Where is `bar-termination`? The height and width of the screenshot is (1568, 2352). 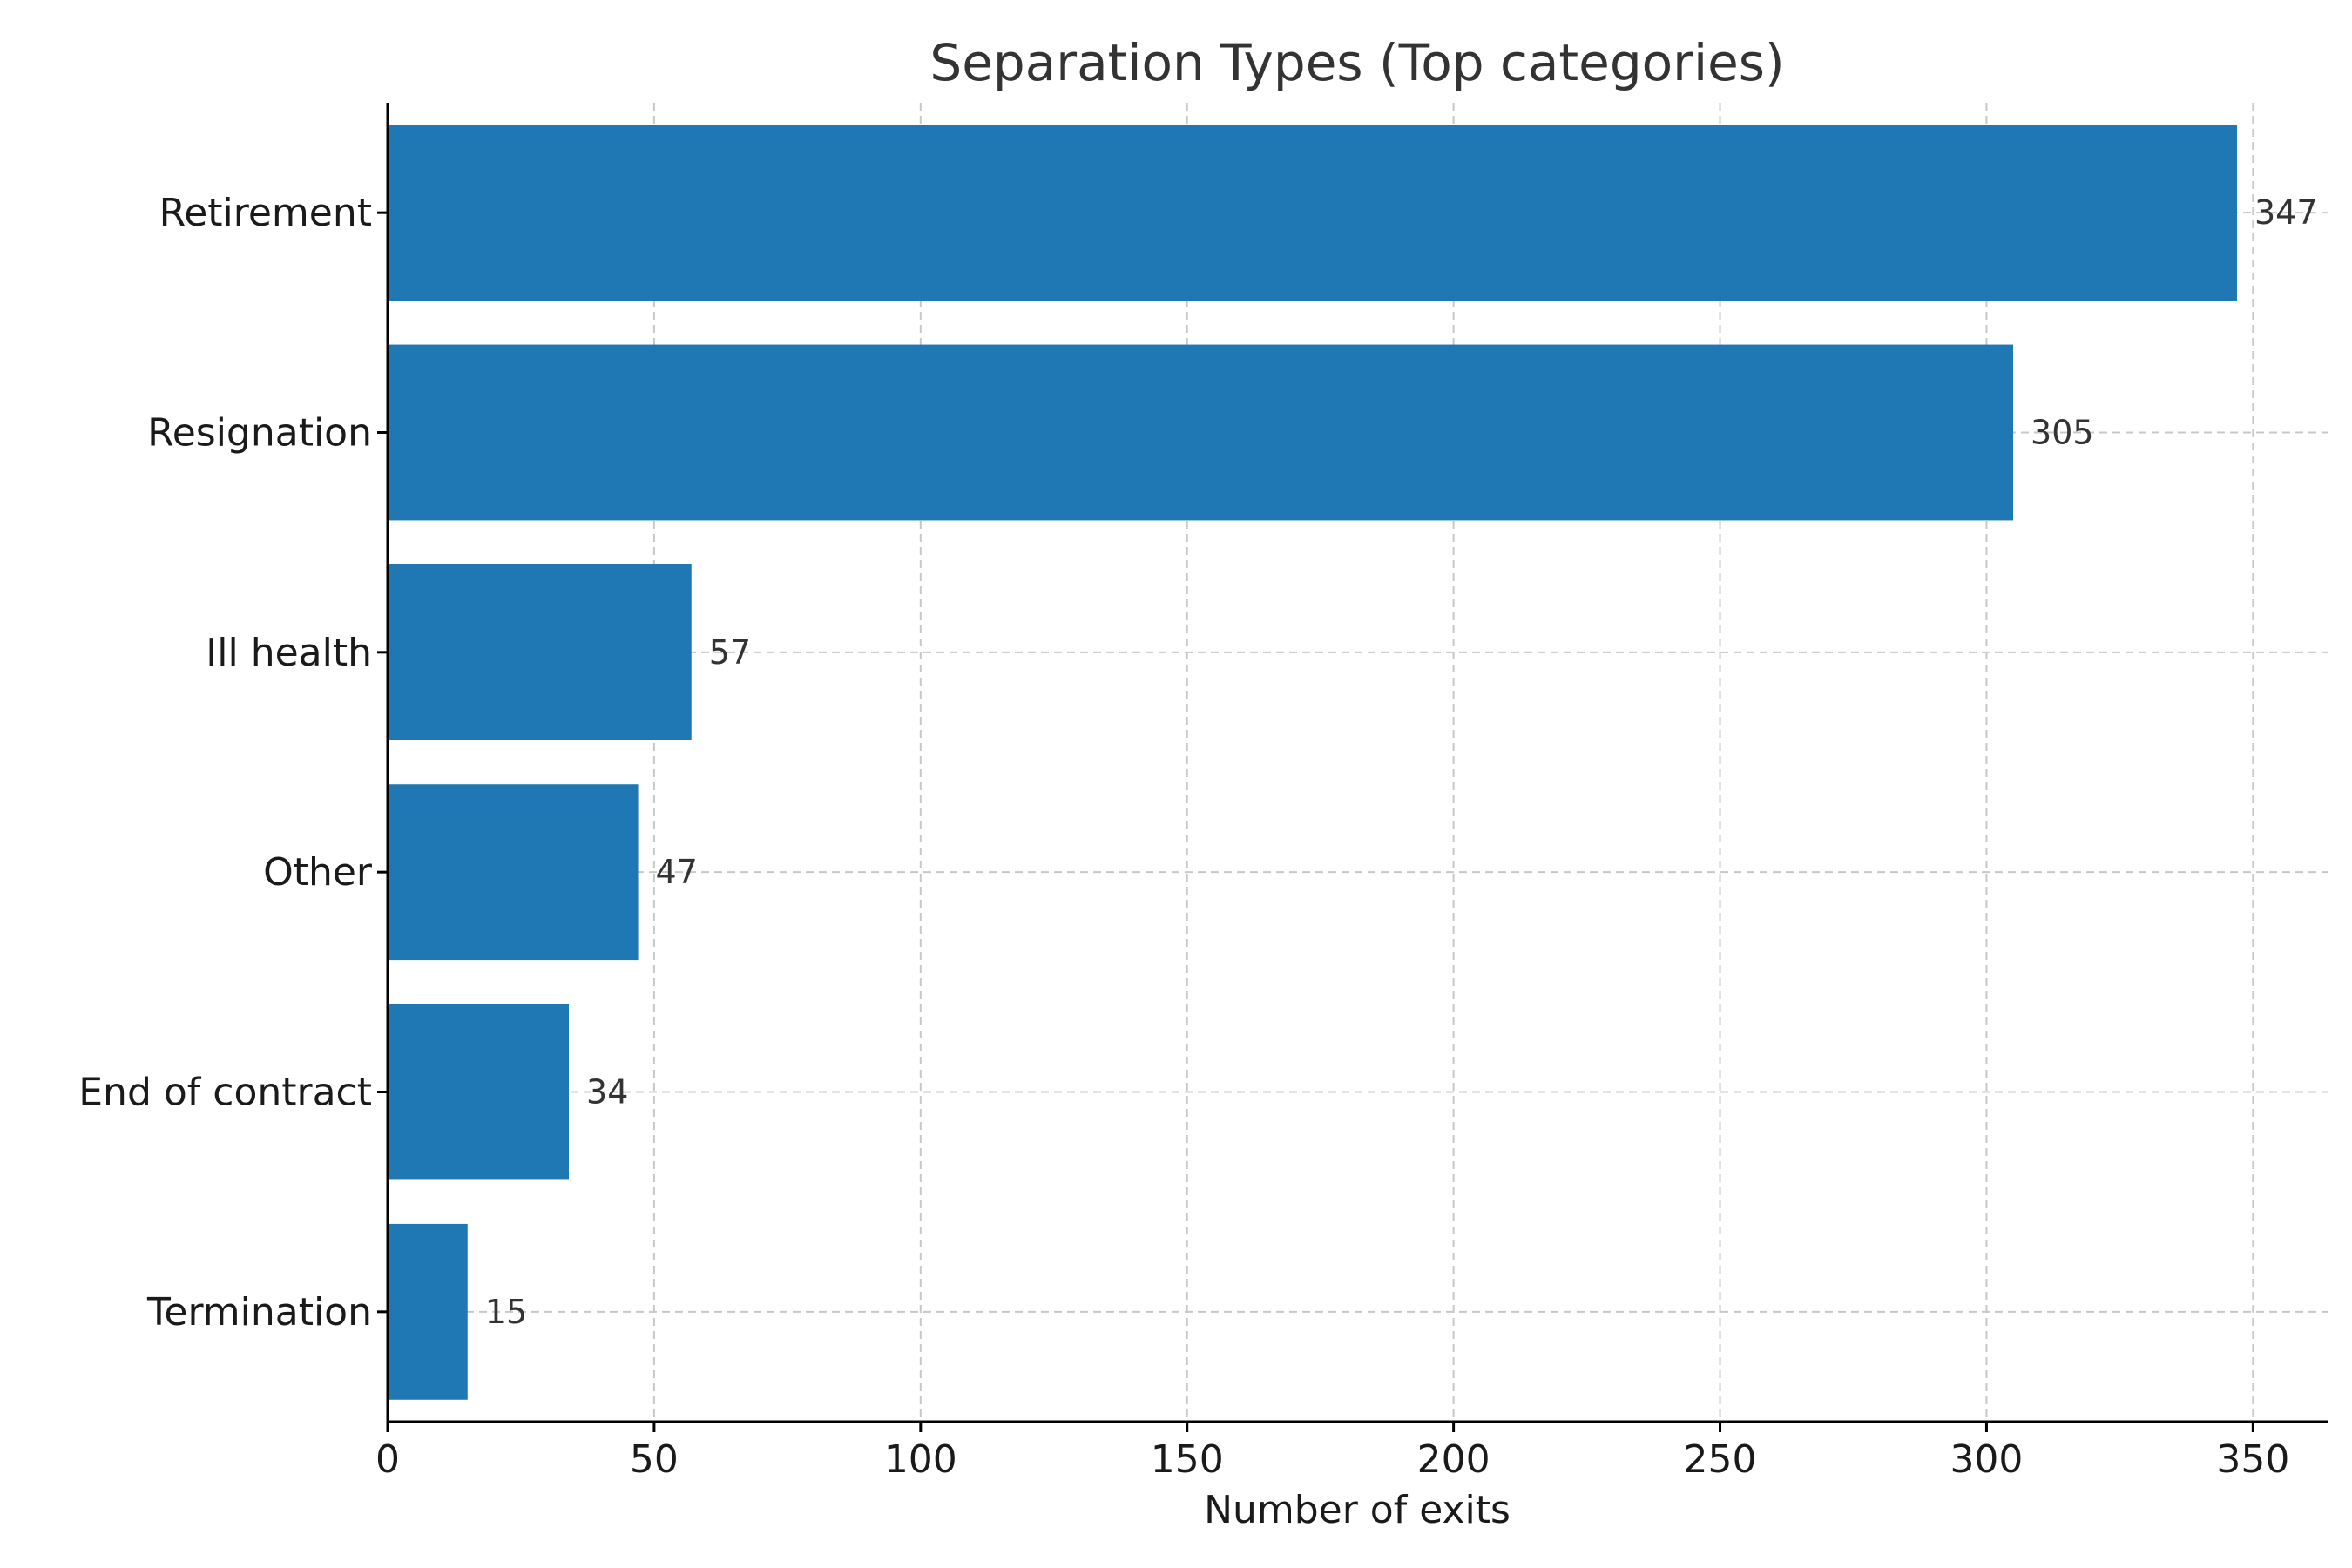
bar-termination is located at coordinates (428, 1311).